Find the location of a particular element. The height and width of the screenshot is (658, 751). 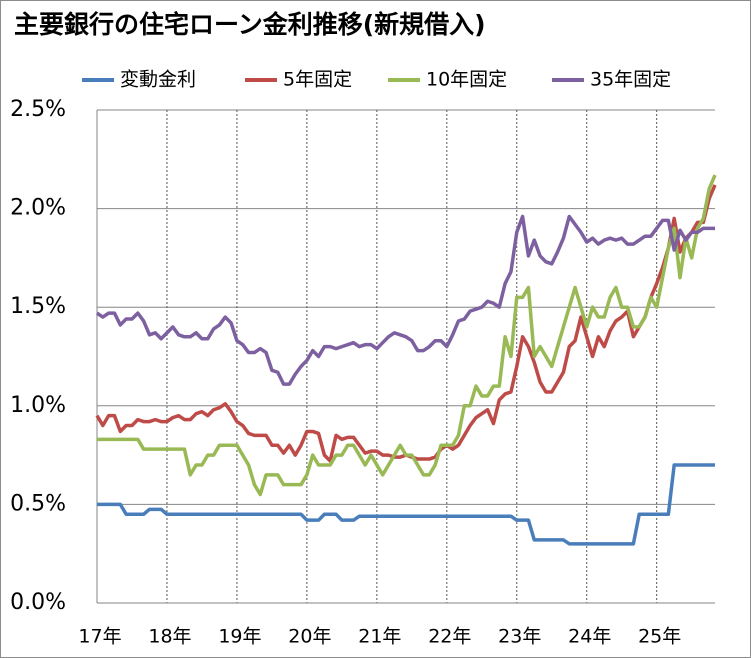

chart-title: 主要銀行の住宅ローン金利推移(新規借入) is located at coordinates (250, 24).